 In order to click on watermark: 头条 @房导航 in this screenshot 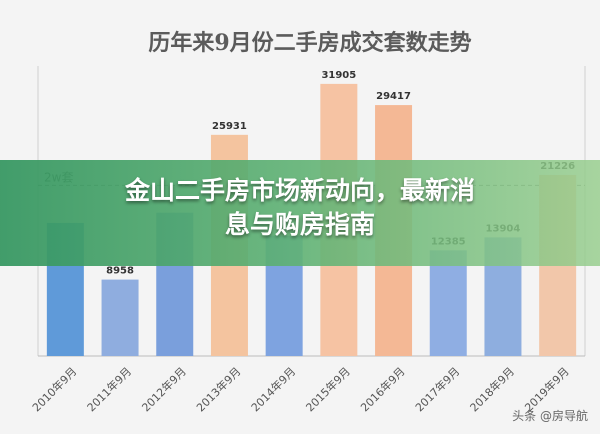, I will do `click(550, 416)`.